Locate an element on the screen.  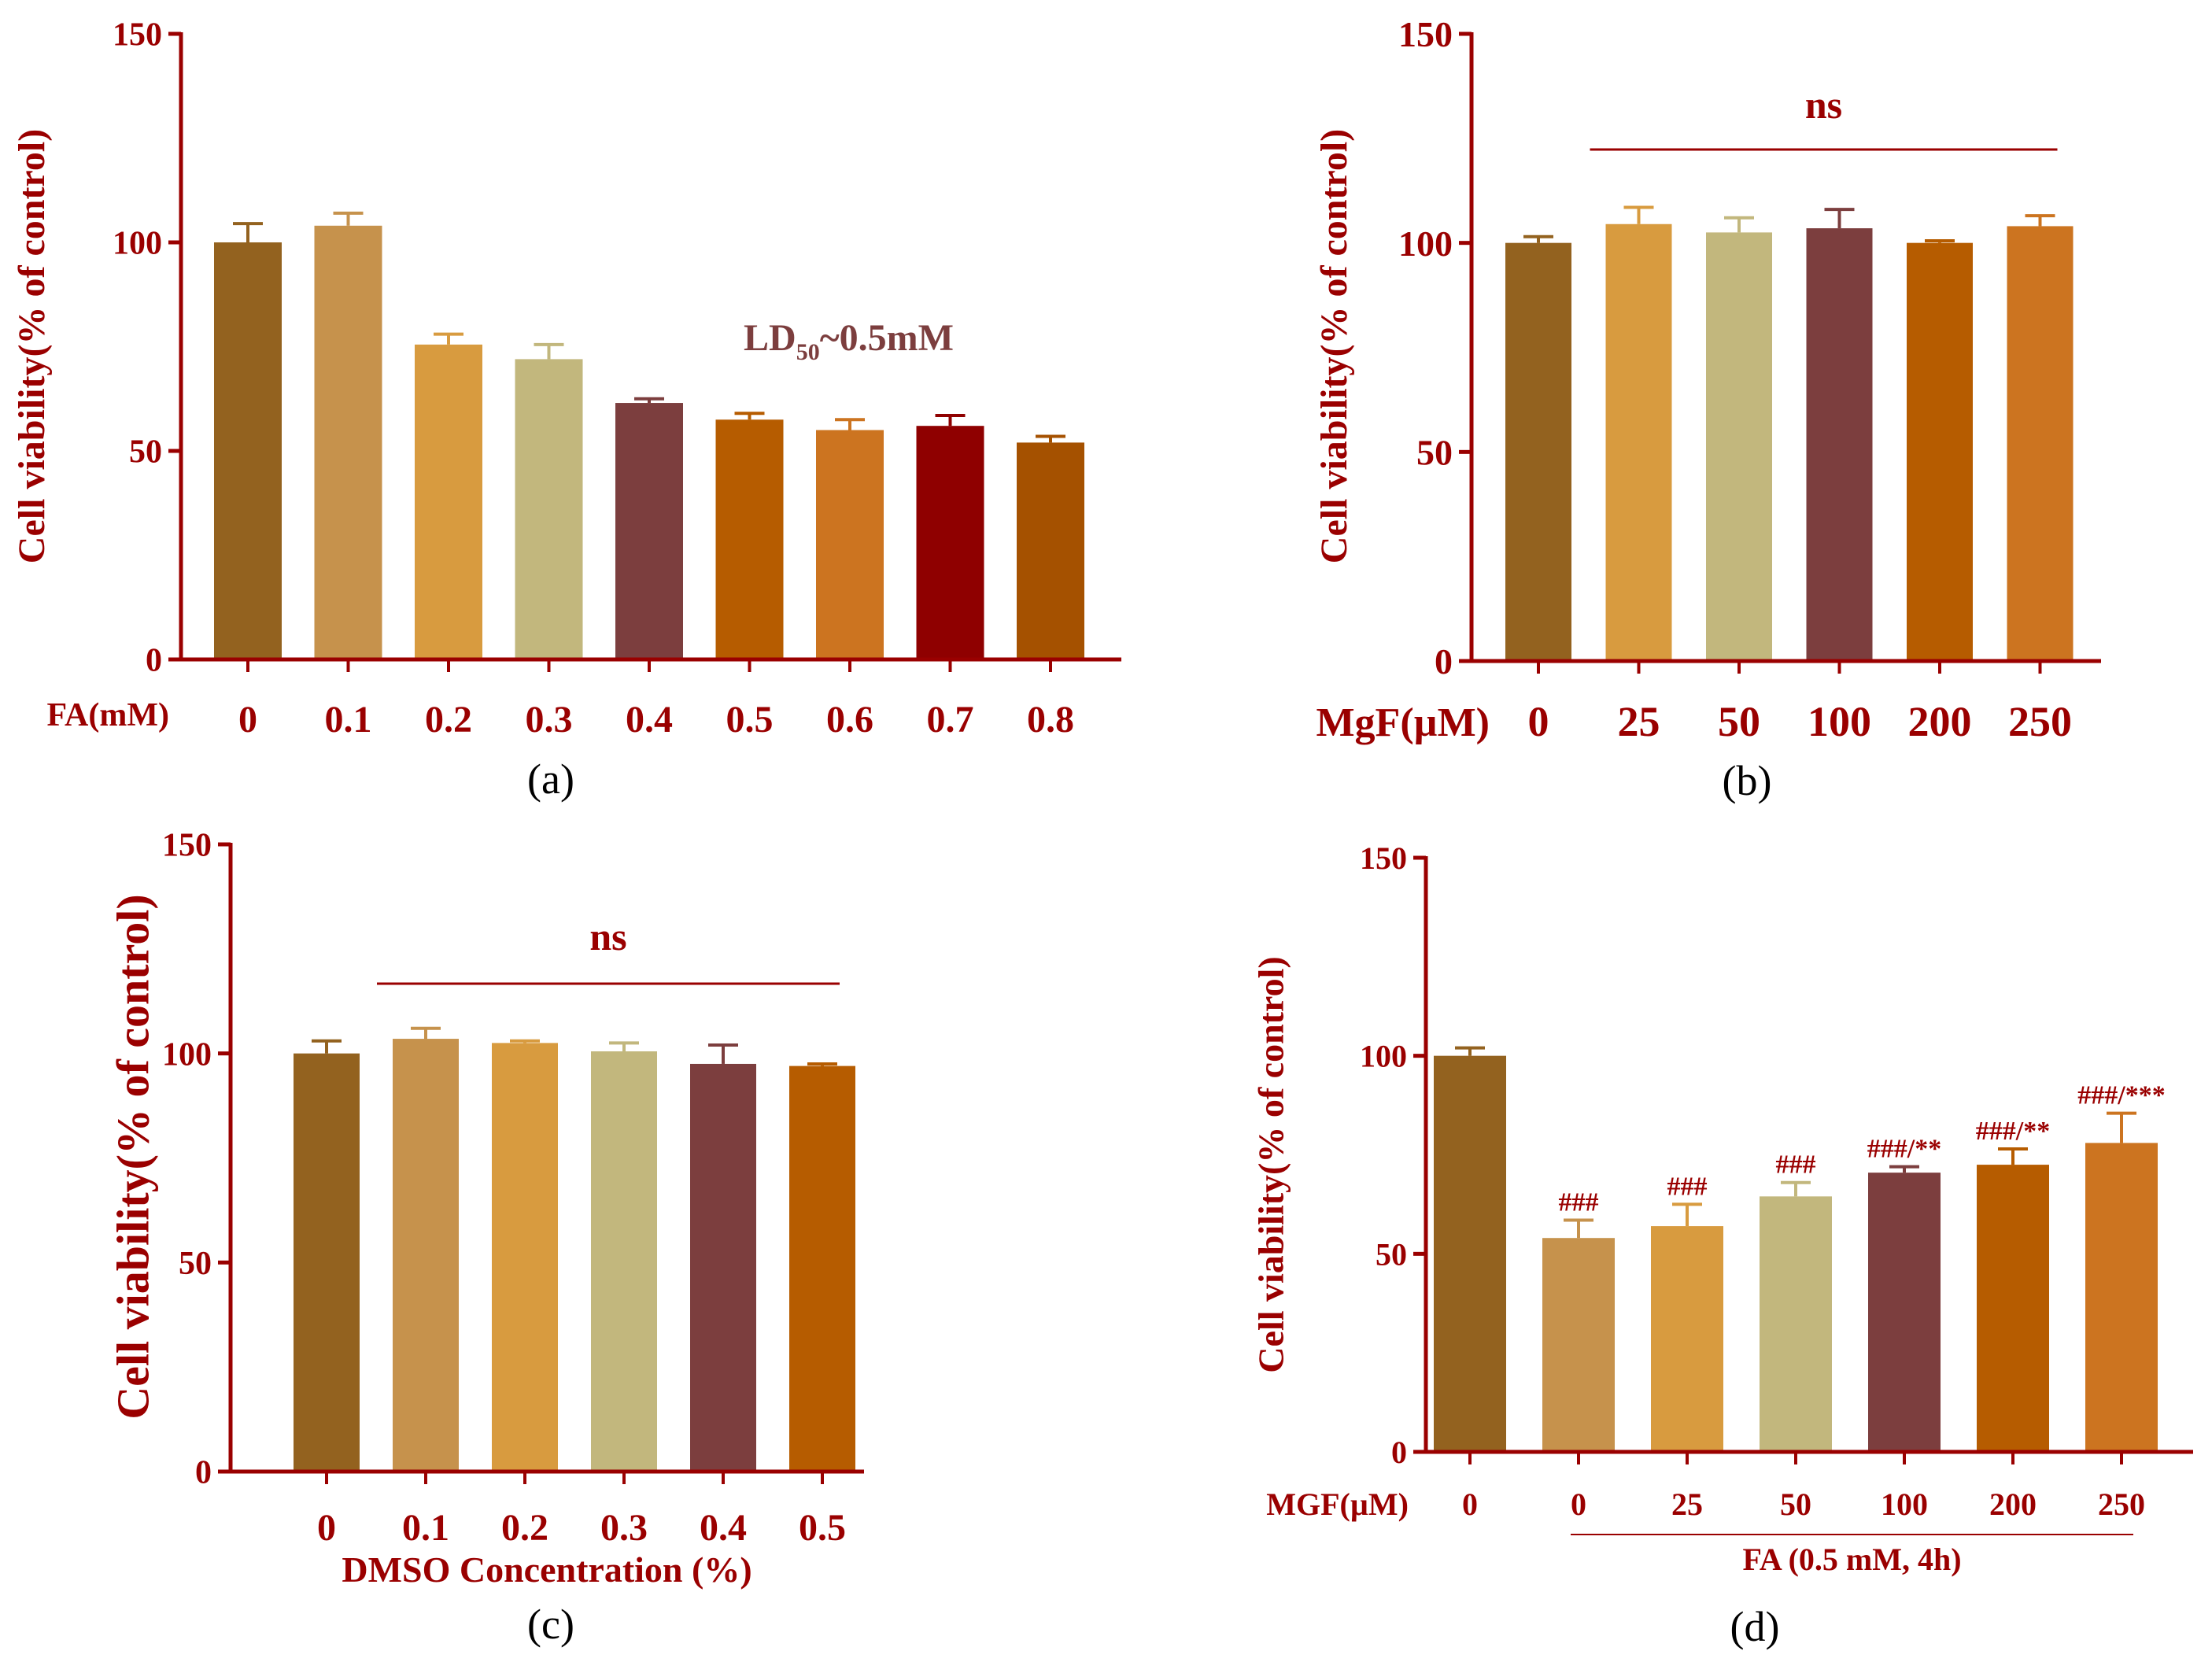
group-label: FA (0.5 mM, 4h) is located at coordinates (1851, 1560).